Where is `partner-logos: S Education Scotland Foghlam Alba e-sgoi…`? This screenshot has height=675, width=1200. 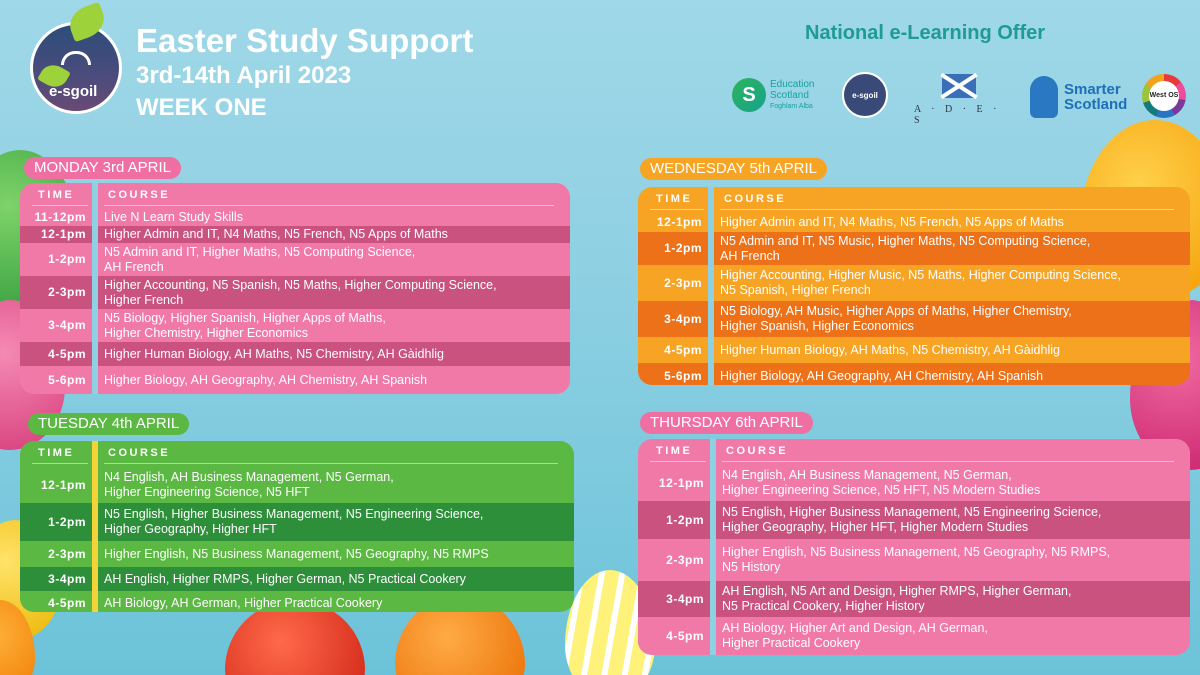
partner-logos: S Education Scotland Foghlam Alba e-sgoi… is located at coordinates (962, 98).